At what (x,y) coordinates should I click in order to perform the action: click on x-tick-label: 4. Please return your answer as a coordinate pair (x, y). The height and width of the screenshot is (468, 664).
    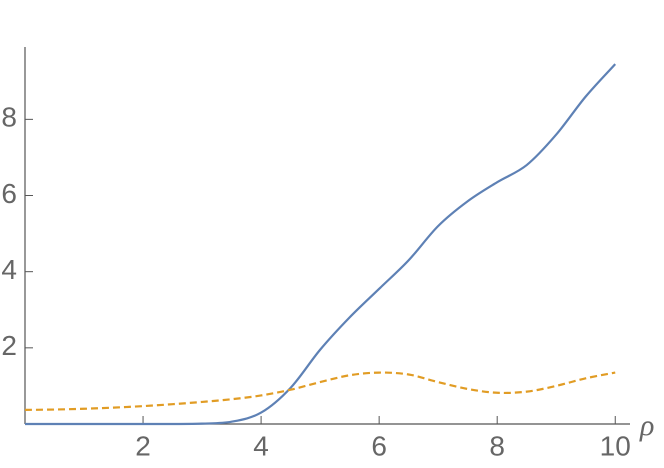
    Looking at the image, I should click on (261, 445).